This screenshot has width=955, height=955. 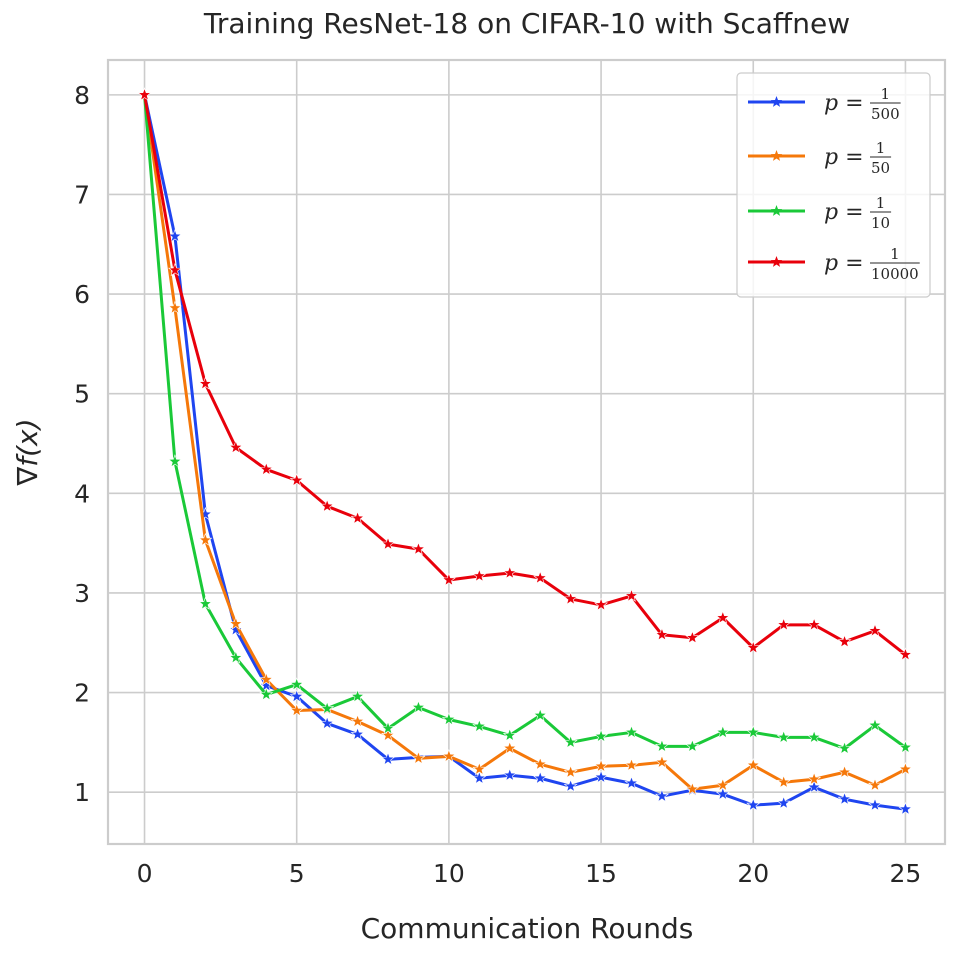 I want to click on x-tick-label: 20, so click(x=753, y=873).